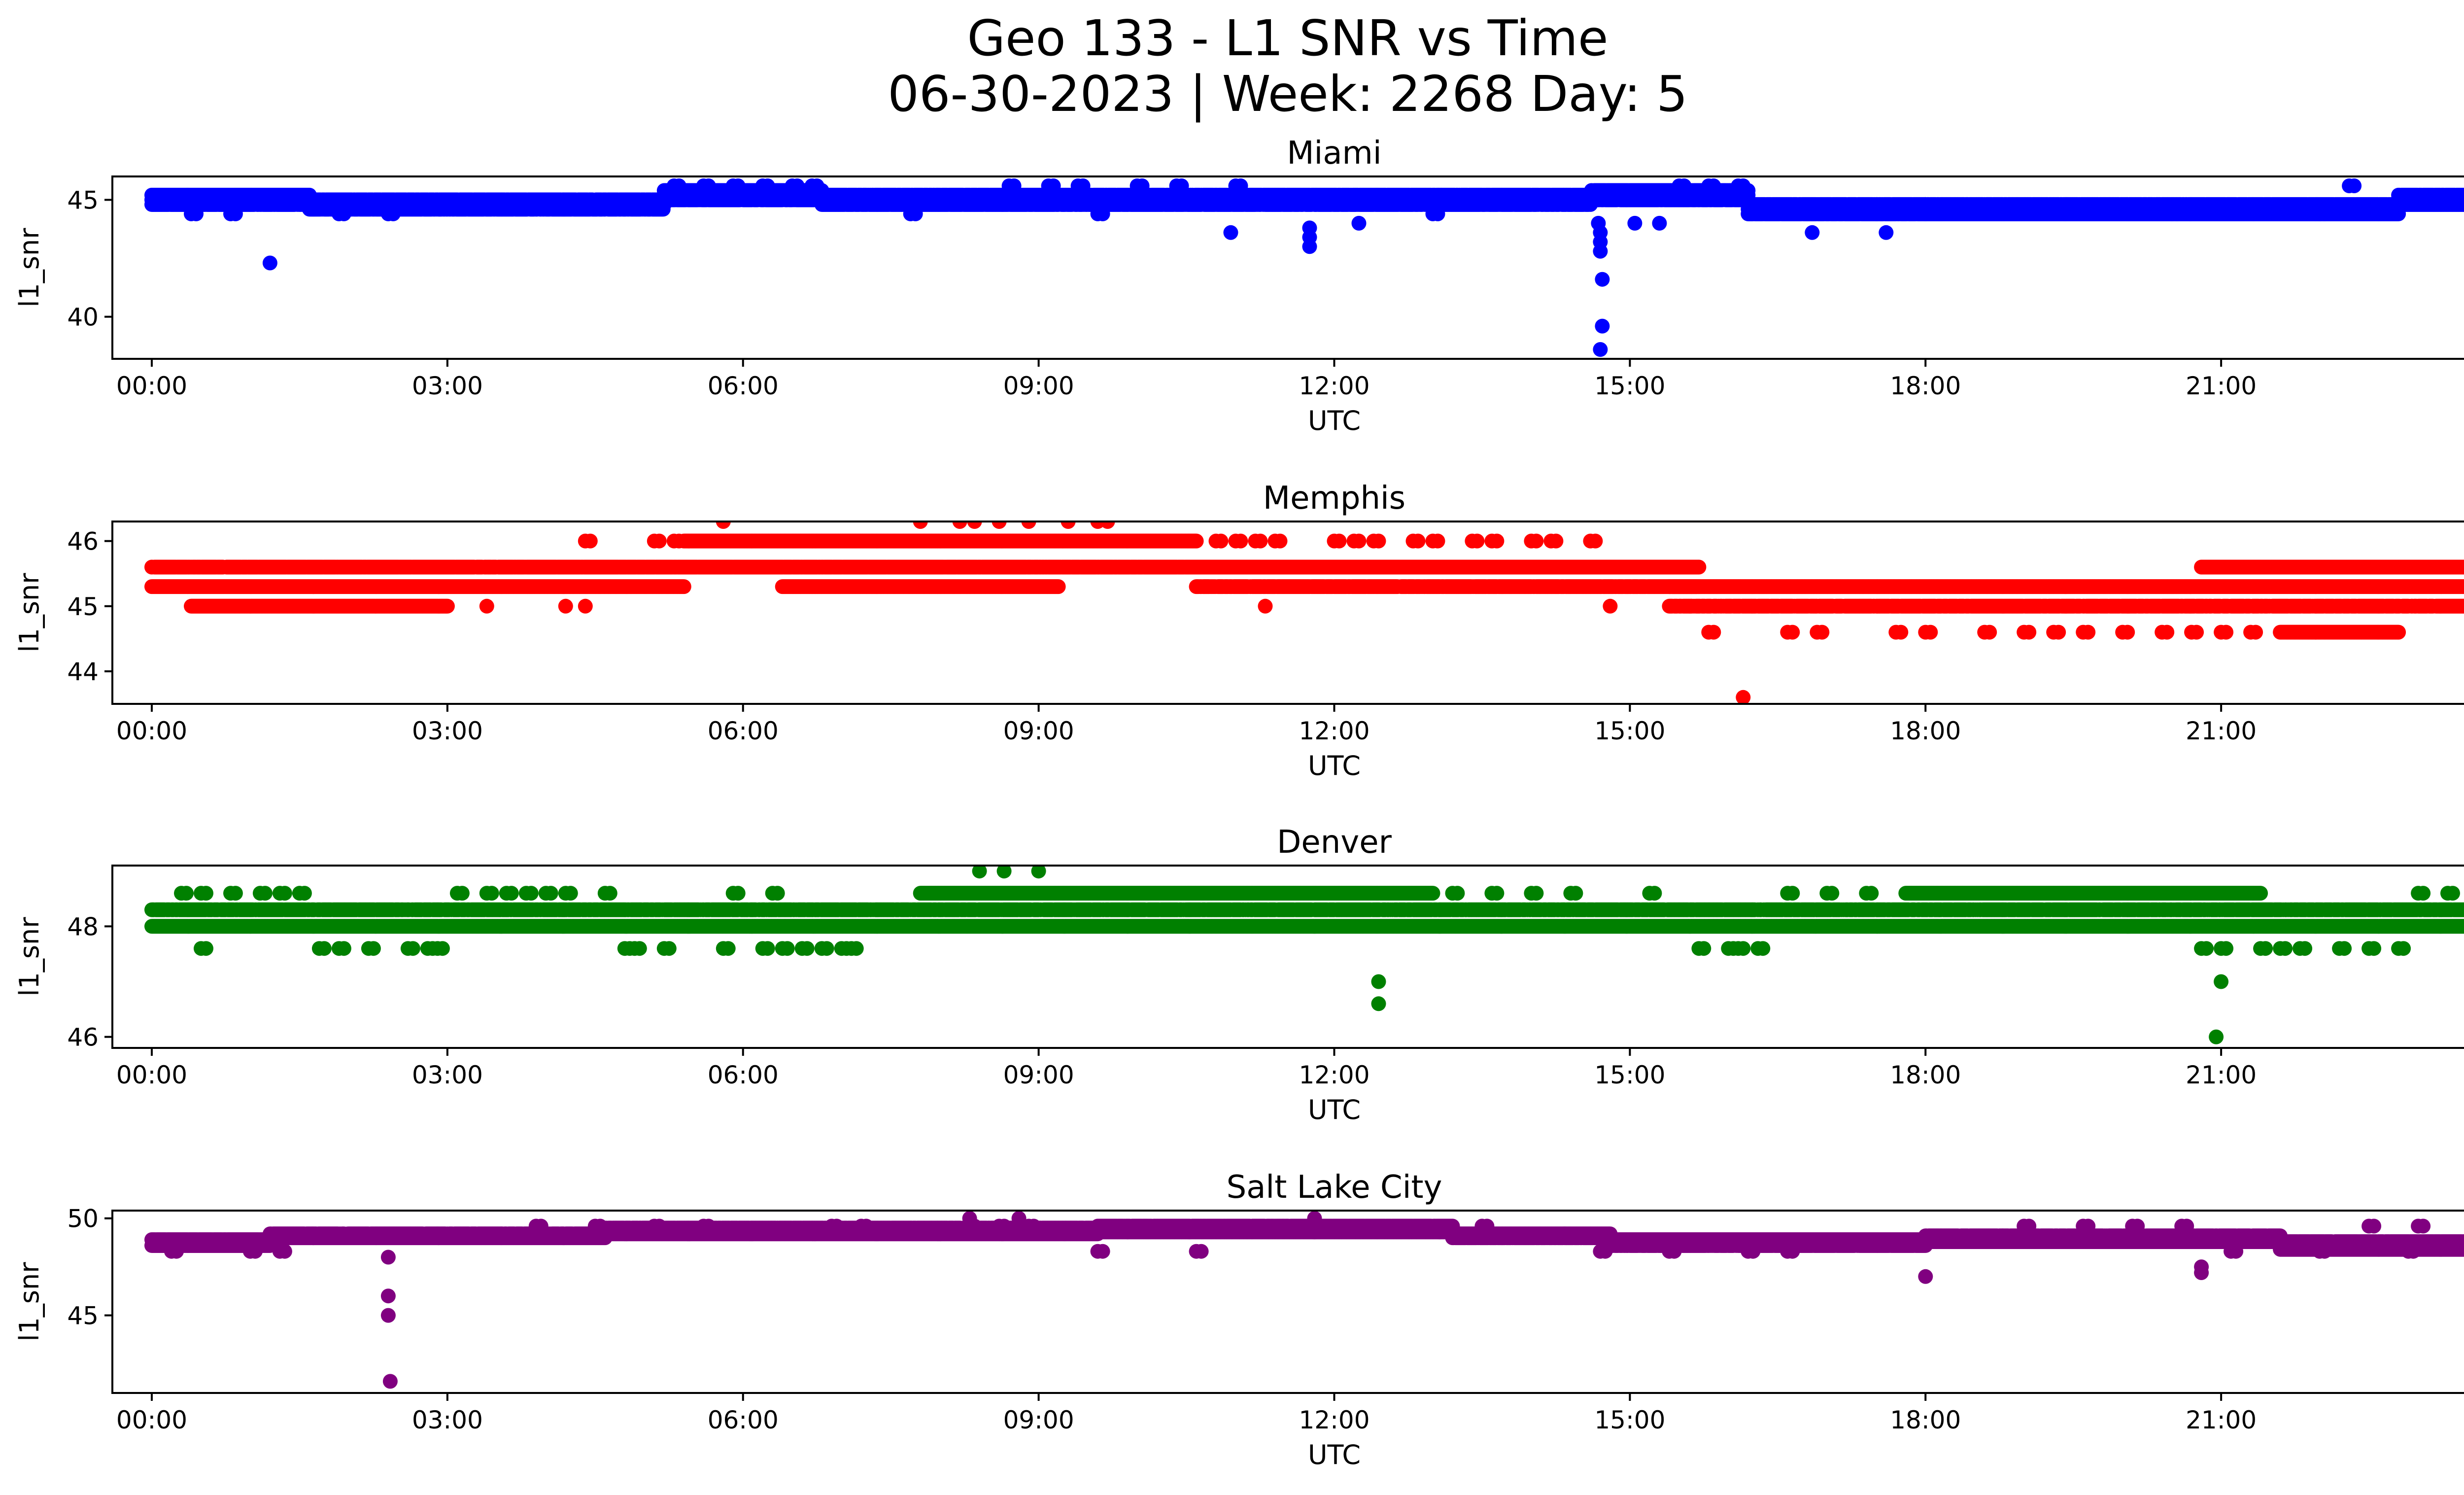 This screenshot has width=2464, height=1495. What do you see at coordinates (1287, 94) in the screenshot?
I see `figure-title-line-2: 06-30-2023 | Week: 2268 Day: 5` at bounding box center [1287, 94].